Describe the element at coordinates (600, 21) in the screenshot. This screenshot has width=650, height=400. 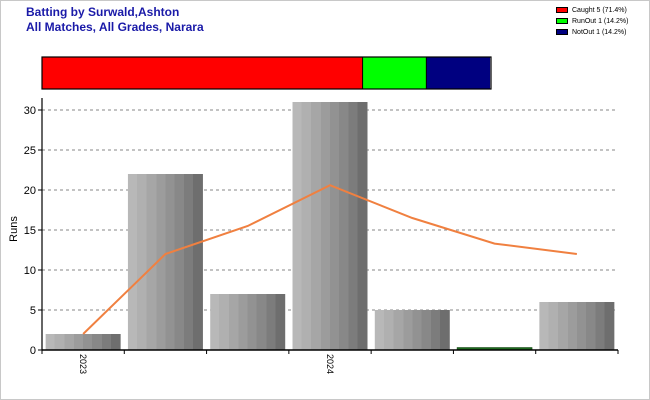
I see `legend-label-runout: RunOut 1 (14.2%)` at that location.